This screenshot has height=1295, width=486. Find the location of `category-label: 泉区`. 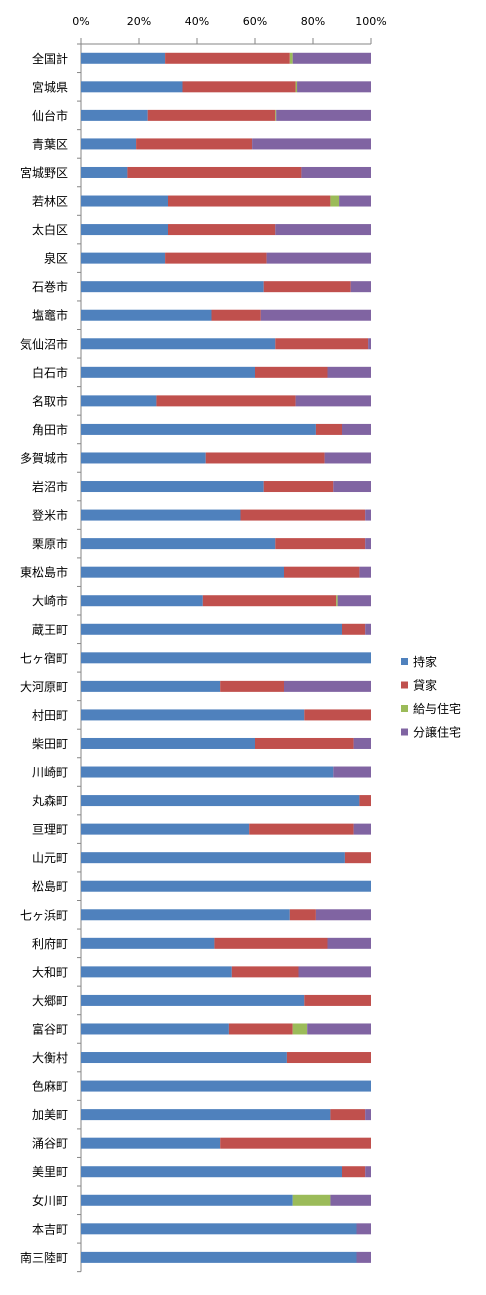

category-label: 泉区 is located at coordinates (56, 259).